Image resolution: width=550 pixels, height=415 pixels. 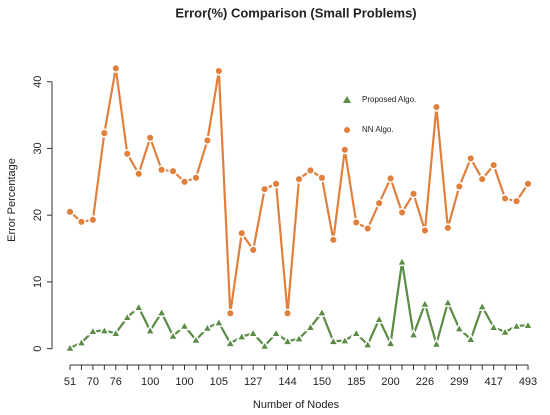 What do you see at coordinates (296, 405) in the screenshot?
I see `x-axis-label: Number of Nodes` at bounding box center [296, 405].